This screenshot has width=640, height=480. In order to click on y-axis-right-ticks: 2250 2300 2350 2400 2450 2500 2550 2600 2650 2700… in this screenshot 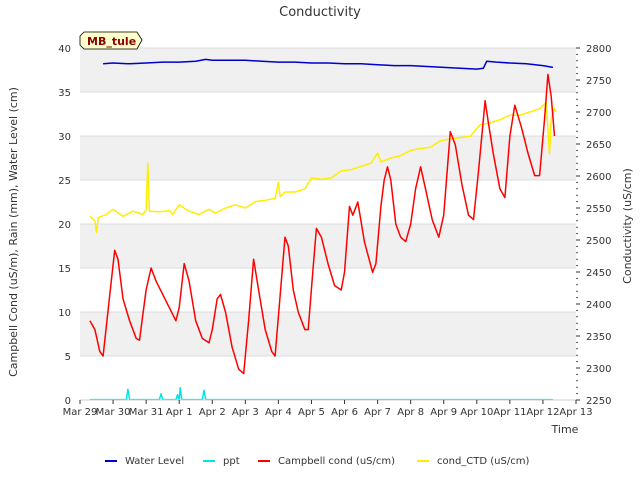, I will do `click(593, 225)`.